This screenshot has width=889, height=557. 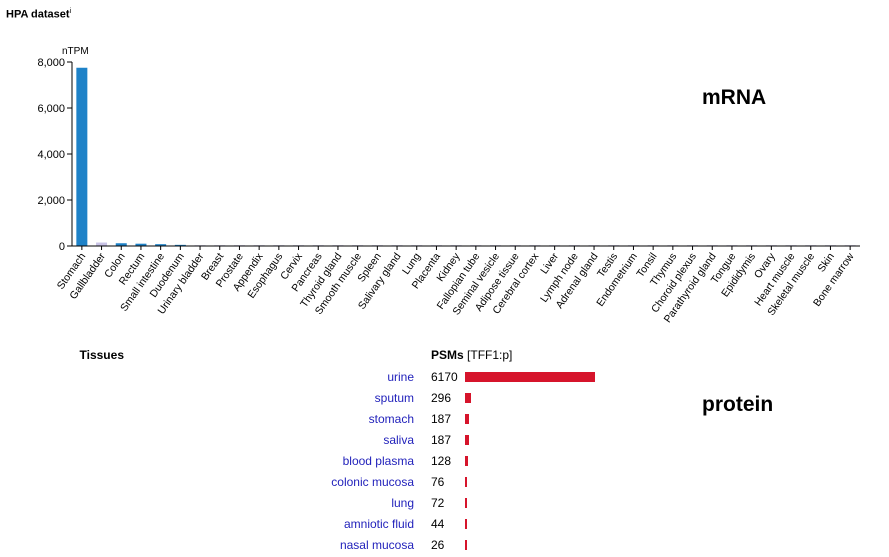 I want to click on bar-duodenum, so click(x=180, y=245).